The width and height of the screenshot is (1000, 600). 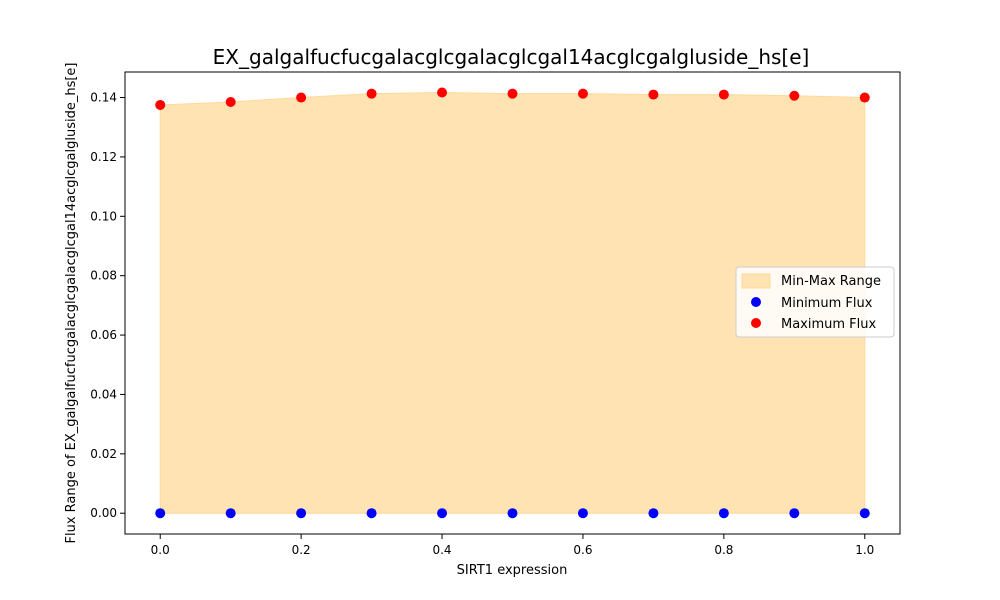 What do you see at coordinates (512, 545) in the screenshot?
I see `x-axis-ticks: 0.0 0.2 0.4 0.6 0.8 1.0` at bounding box center [512, 545].